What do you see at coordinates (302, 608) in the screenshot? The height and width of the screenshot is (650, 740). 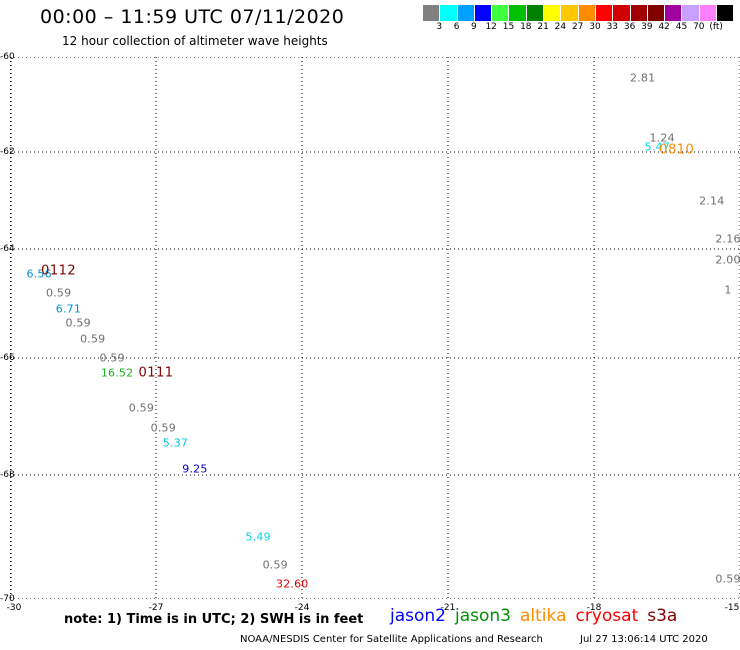 I see `longitude-tick-label: -24` at bounding box center [302, 608].